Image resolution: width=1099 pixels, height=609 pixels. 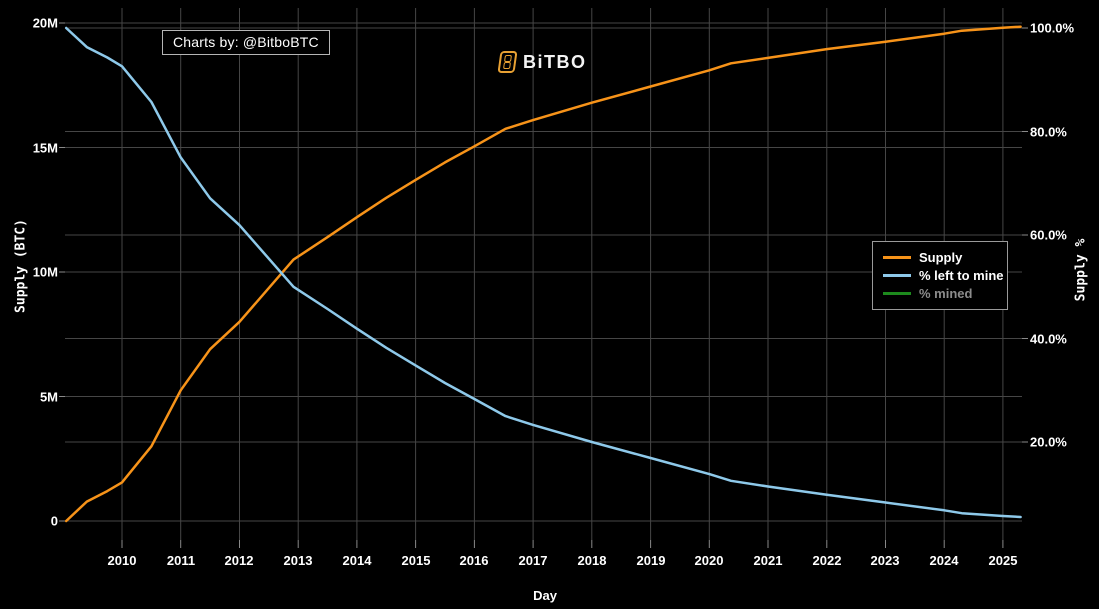 What do you see at coordinates (298, 560) in the screenshot?
I see `x-tick-label: 2013` at bounding box center [298, 560].